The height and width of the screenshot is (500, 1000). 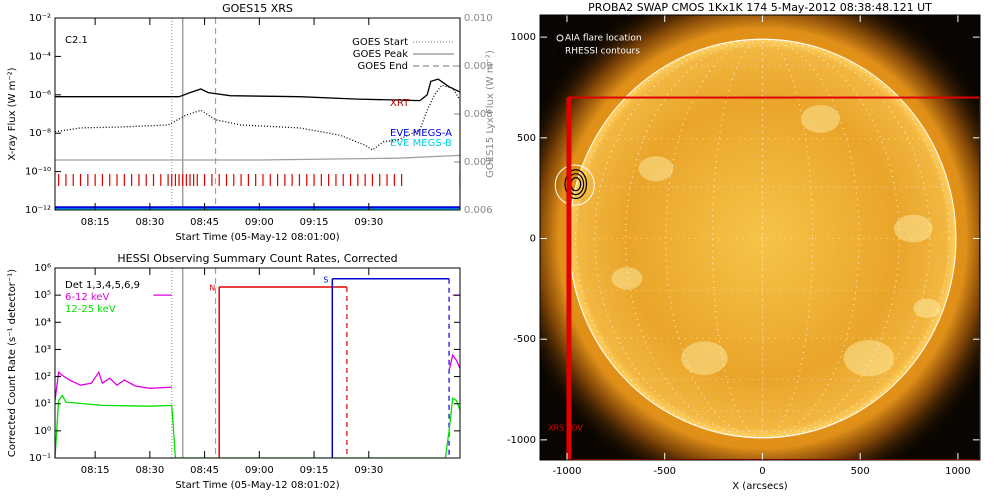 I want to click on x-tick-label: 0, so click(x=762, y=471).